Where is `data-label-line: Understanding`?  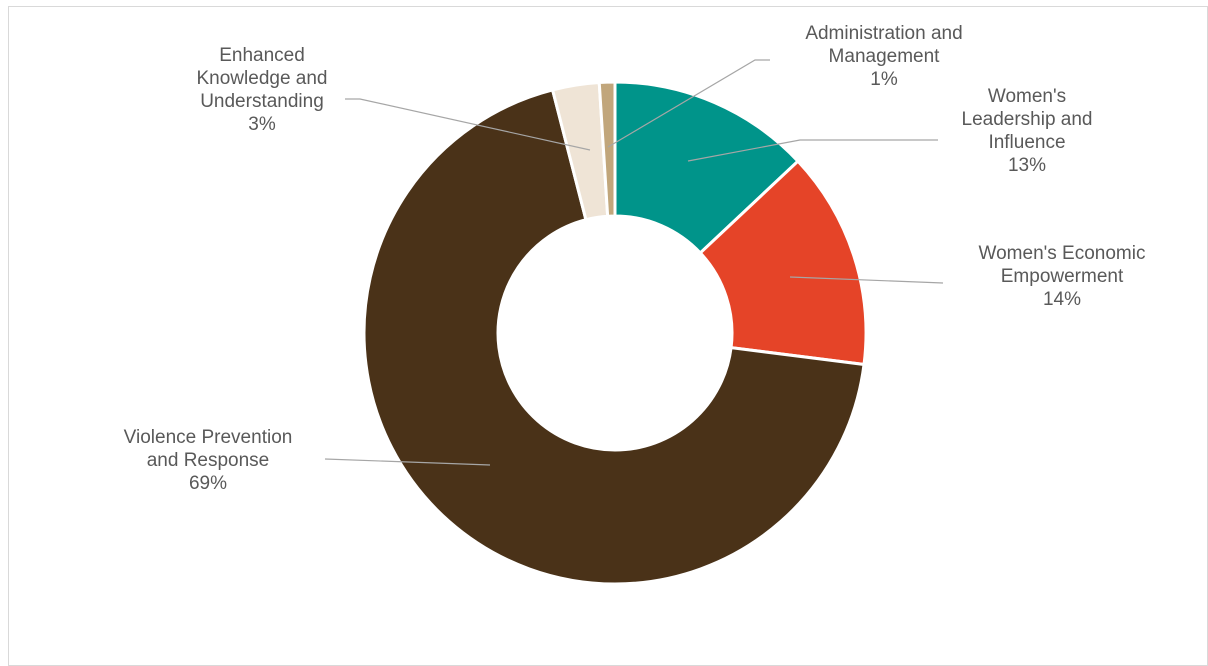
data-label-line: Understanding is located at coordinates (262, 101).